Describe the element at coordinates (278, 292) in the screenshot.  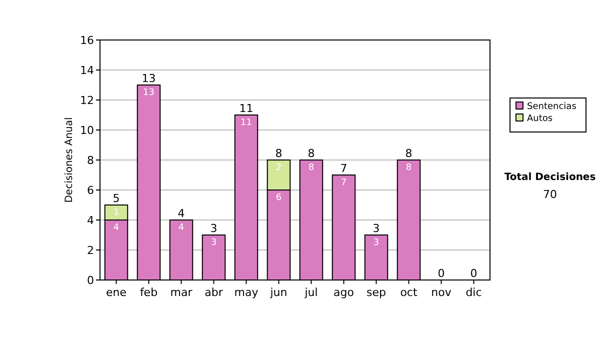
I see `x-tick-label: jun` at that location.